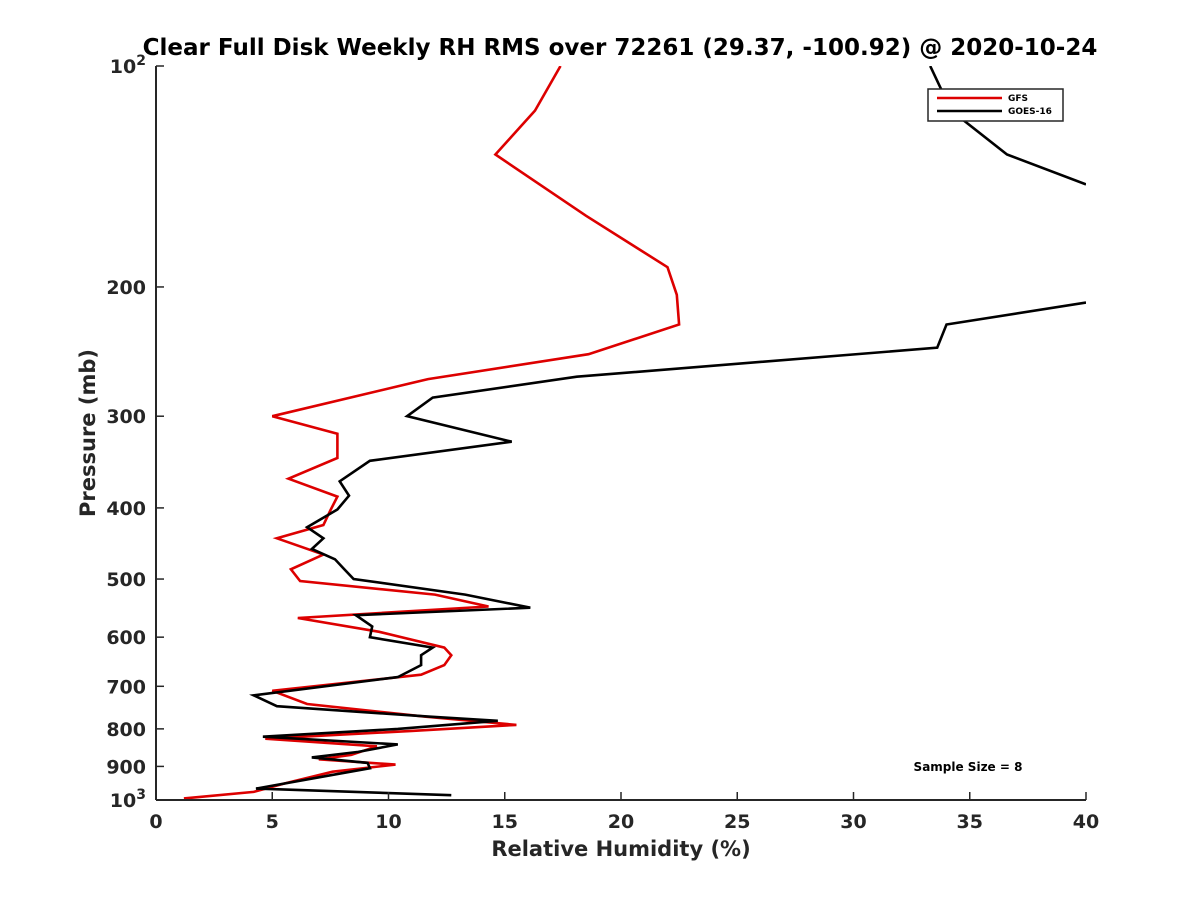  I want to click on x-tick-label: 30, so click(853, 822).